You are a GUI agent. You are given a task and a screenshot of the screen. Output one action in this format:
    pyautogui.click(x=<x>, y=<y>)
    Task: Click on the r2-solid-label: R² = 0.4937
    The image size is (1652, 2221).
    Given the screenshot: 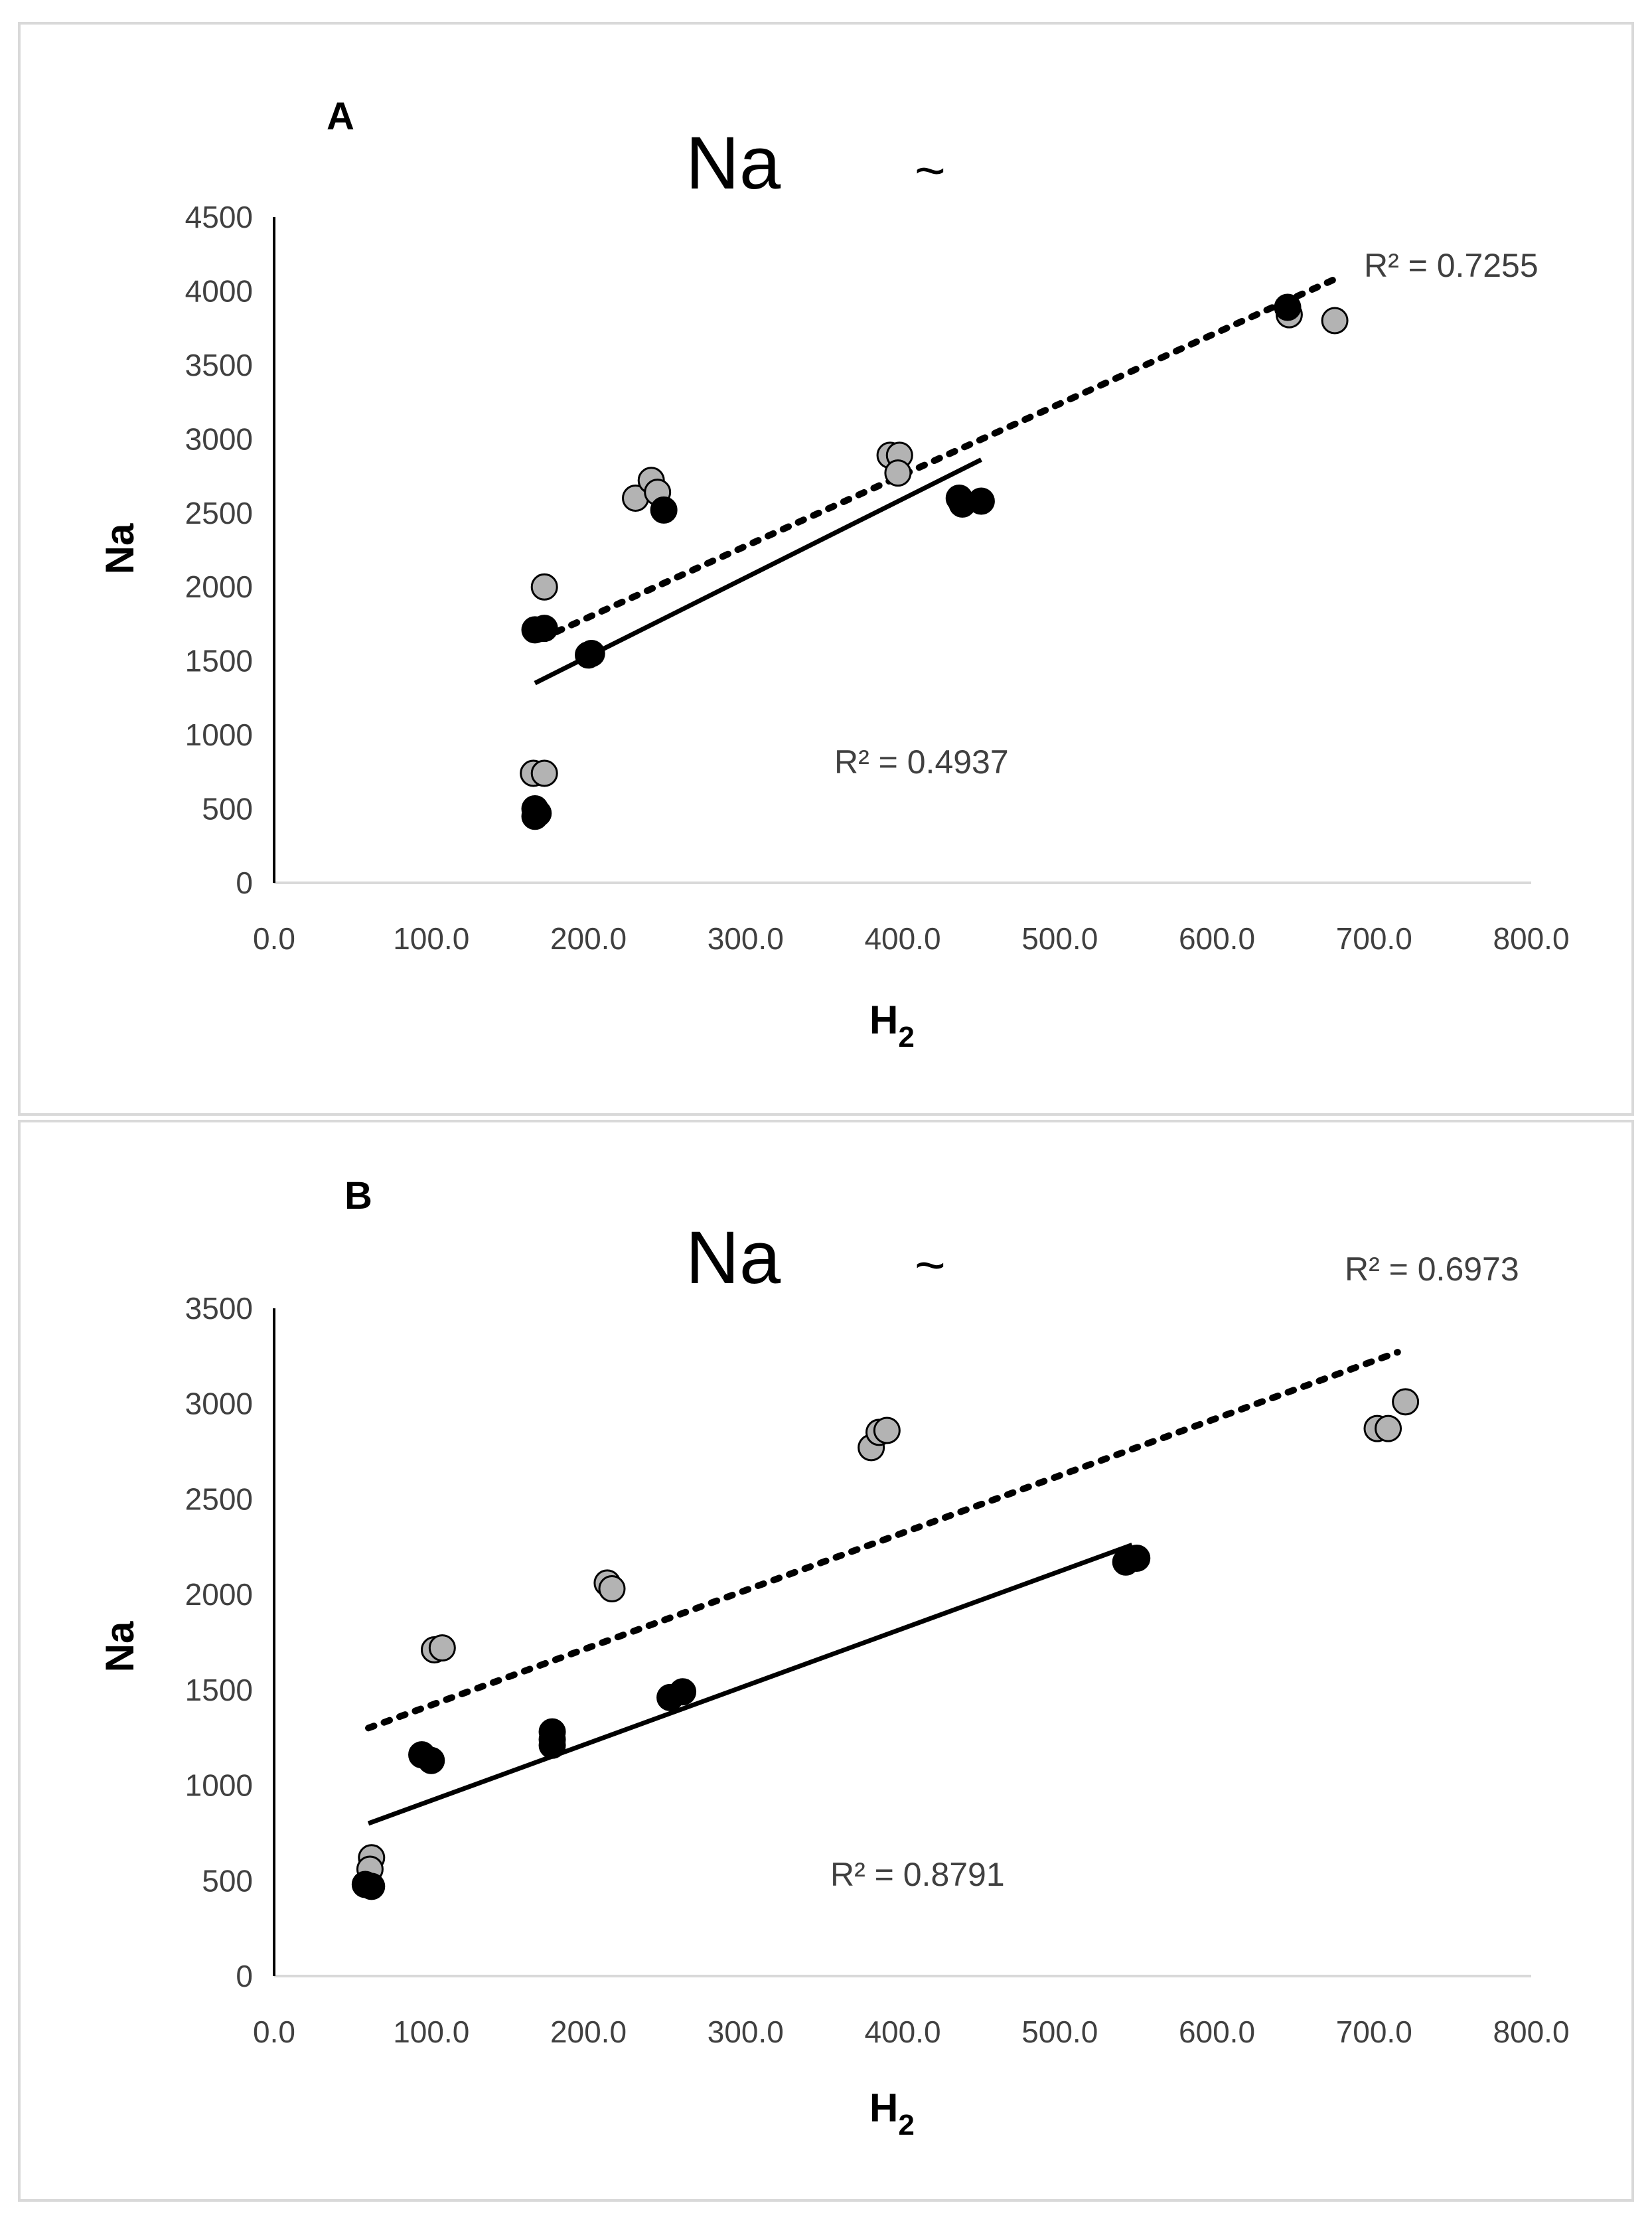 What is the action you would take?
    pyautogui.click(x=921, y=762)
    